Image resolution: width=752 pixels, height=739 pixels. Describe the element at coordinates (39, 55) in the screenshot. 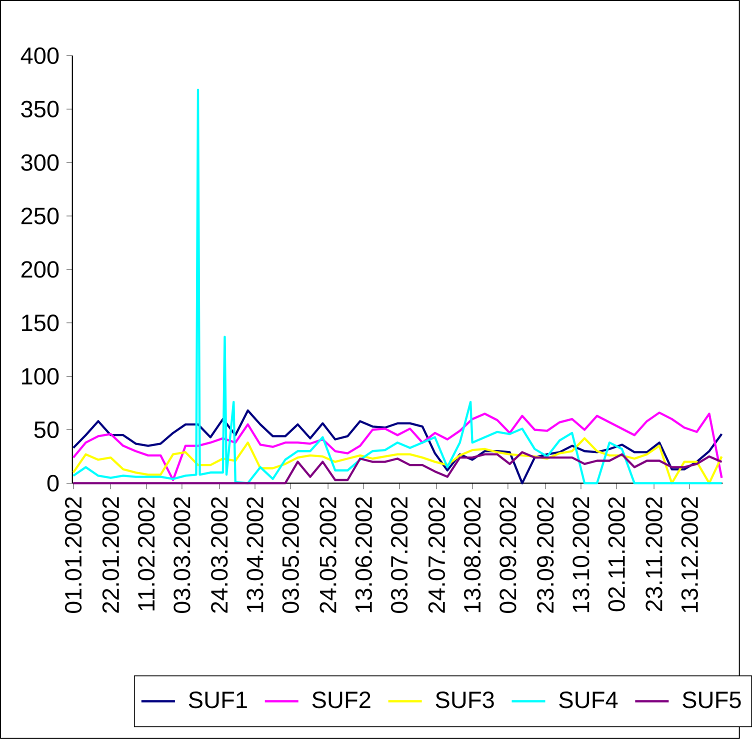

I see `y-tick-label: 400` at that location.